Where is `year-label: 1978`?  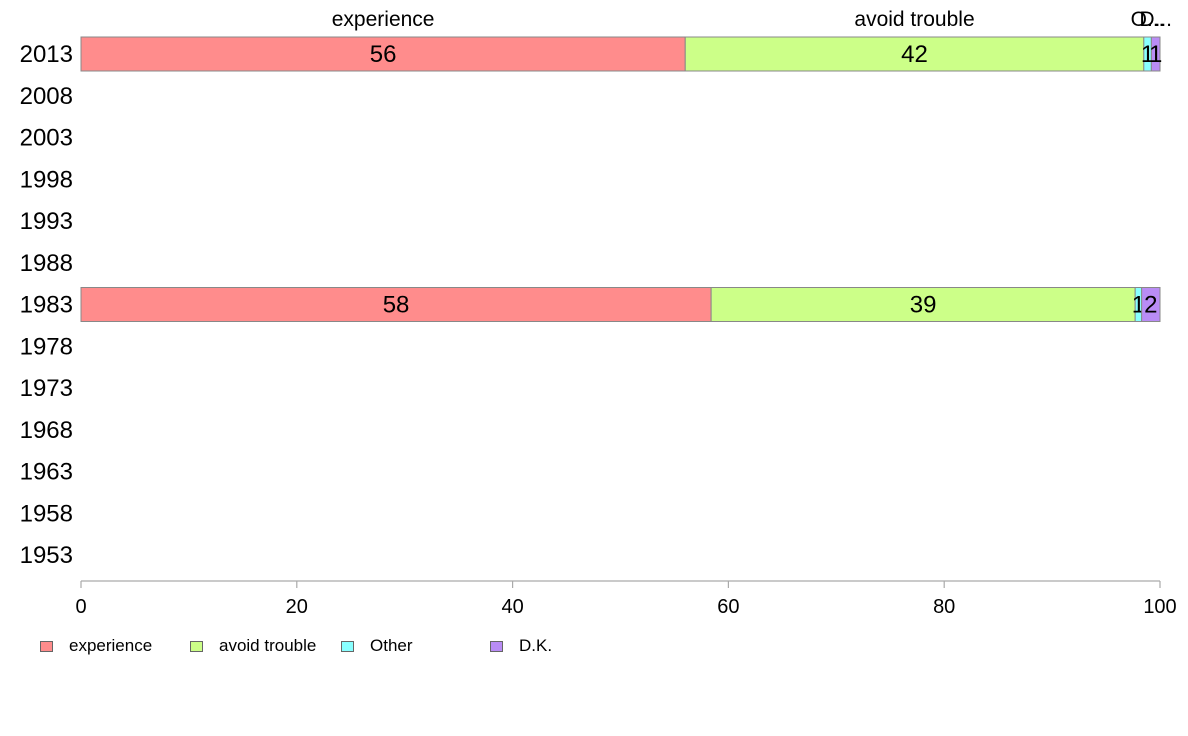 year-label: 1978 is located at coordinates (46, 346).